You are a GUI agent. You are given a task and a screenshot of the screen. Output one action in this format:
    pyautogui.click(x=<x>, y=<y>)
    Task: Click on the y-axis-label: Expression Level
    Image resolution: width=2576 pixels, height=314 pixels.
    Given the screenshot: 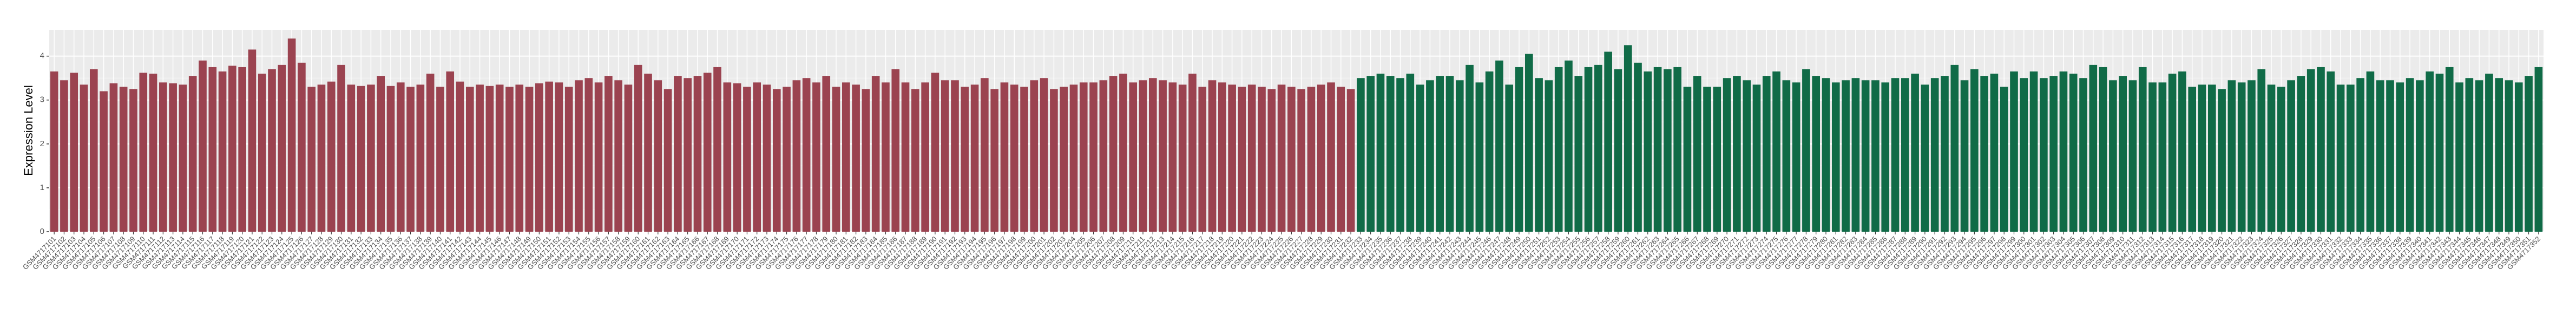 What is the action you would take?
    pyautogui.click(x=28, y=130)
    